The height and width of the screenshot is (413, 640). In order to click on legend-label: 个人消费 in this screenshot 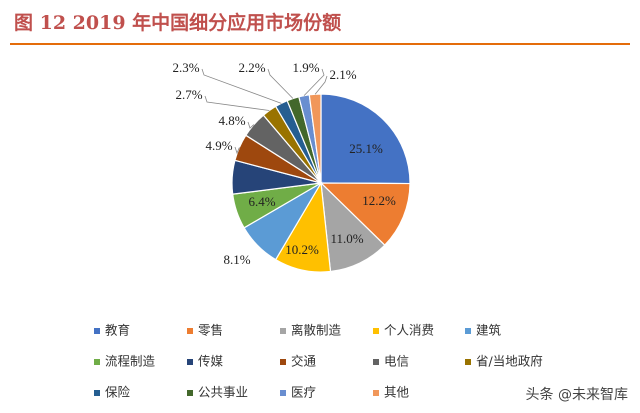, I will do `click(409, 330)`.